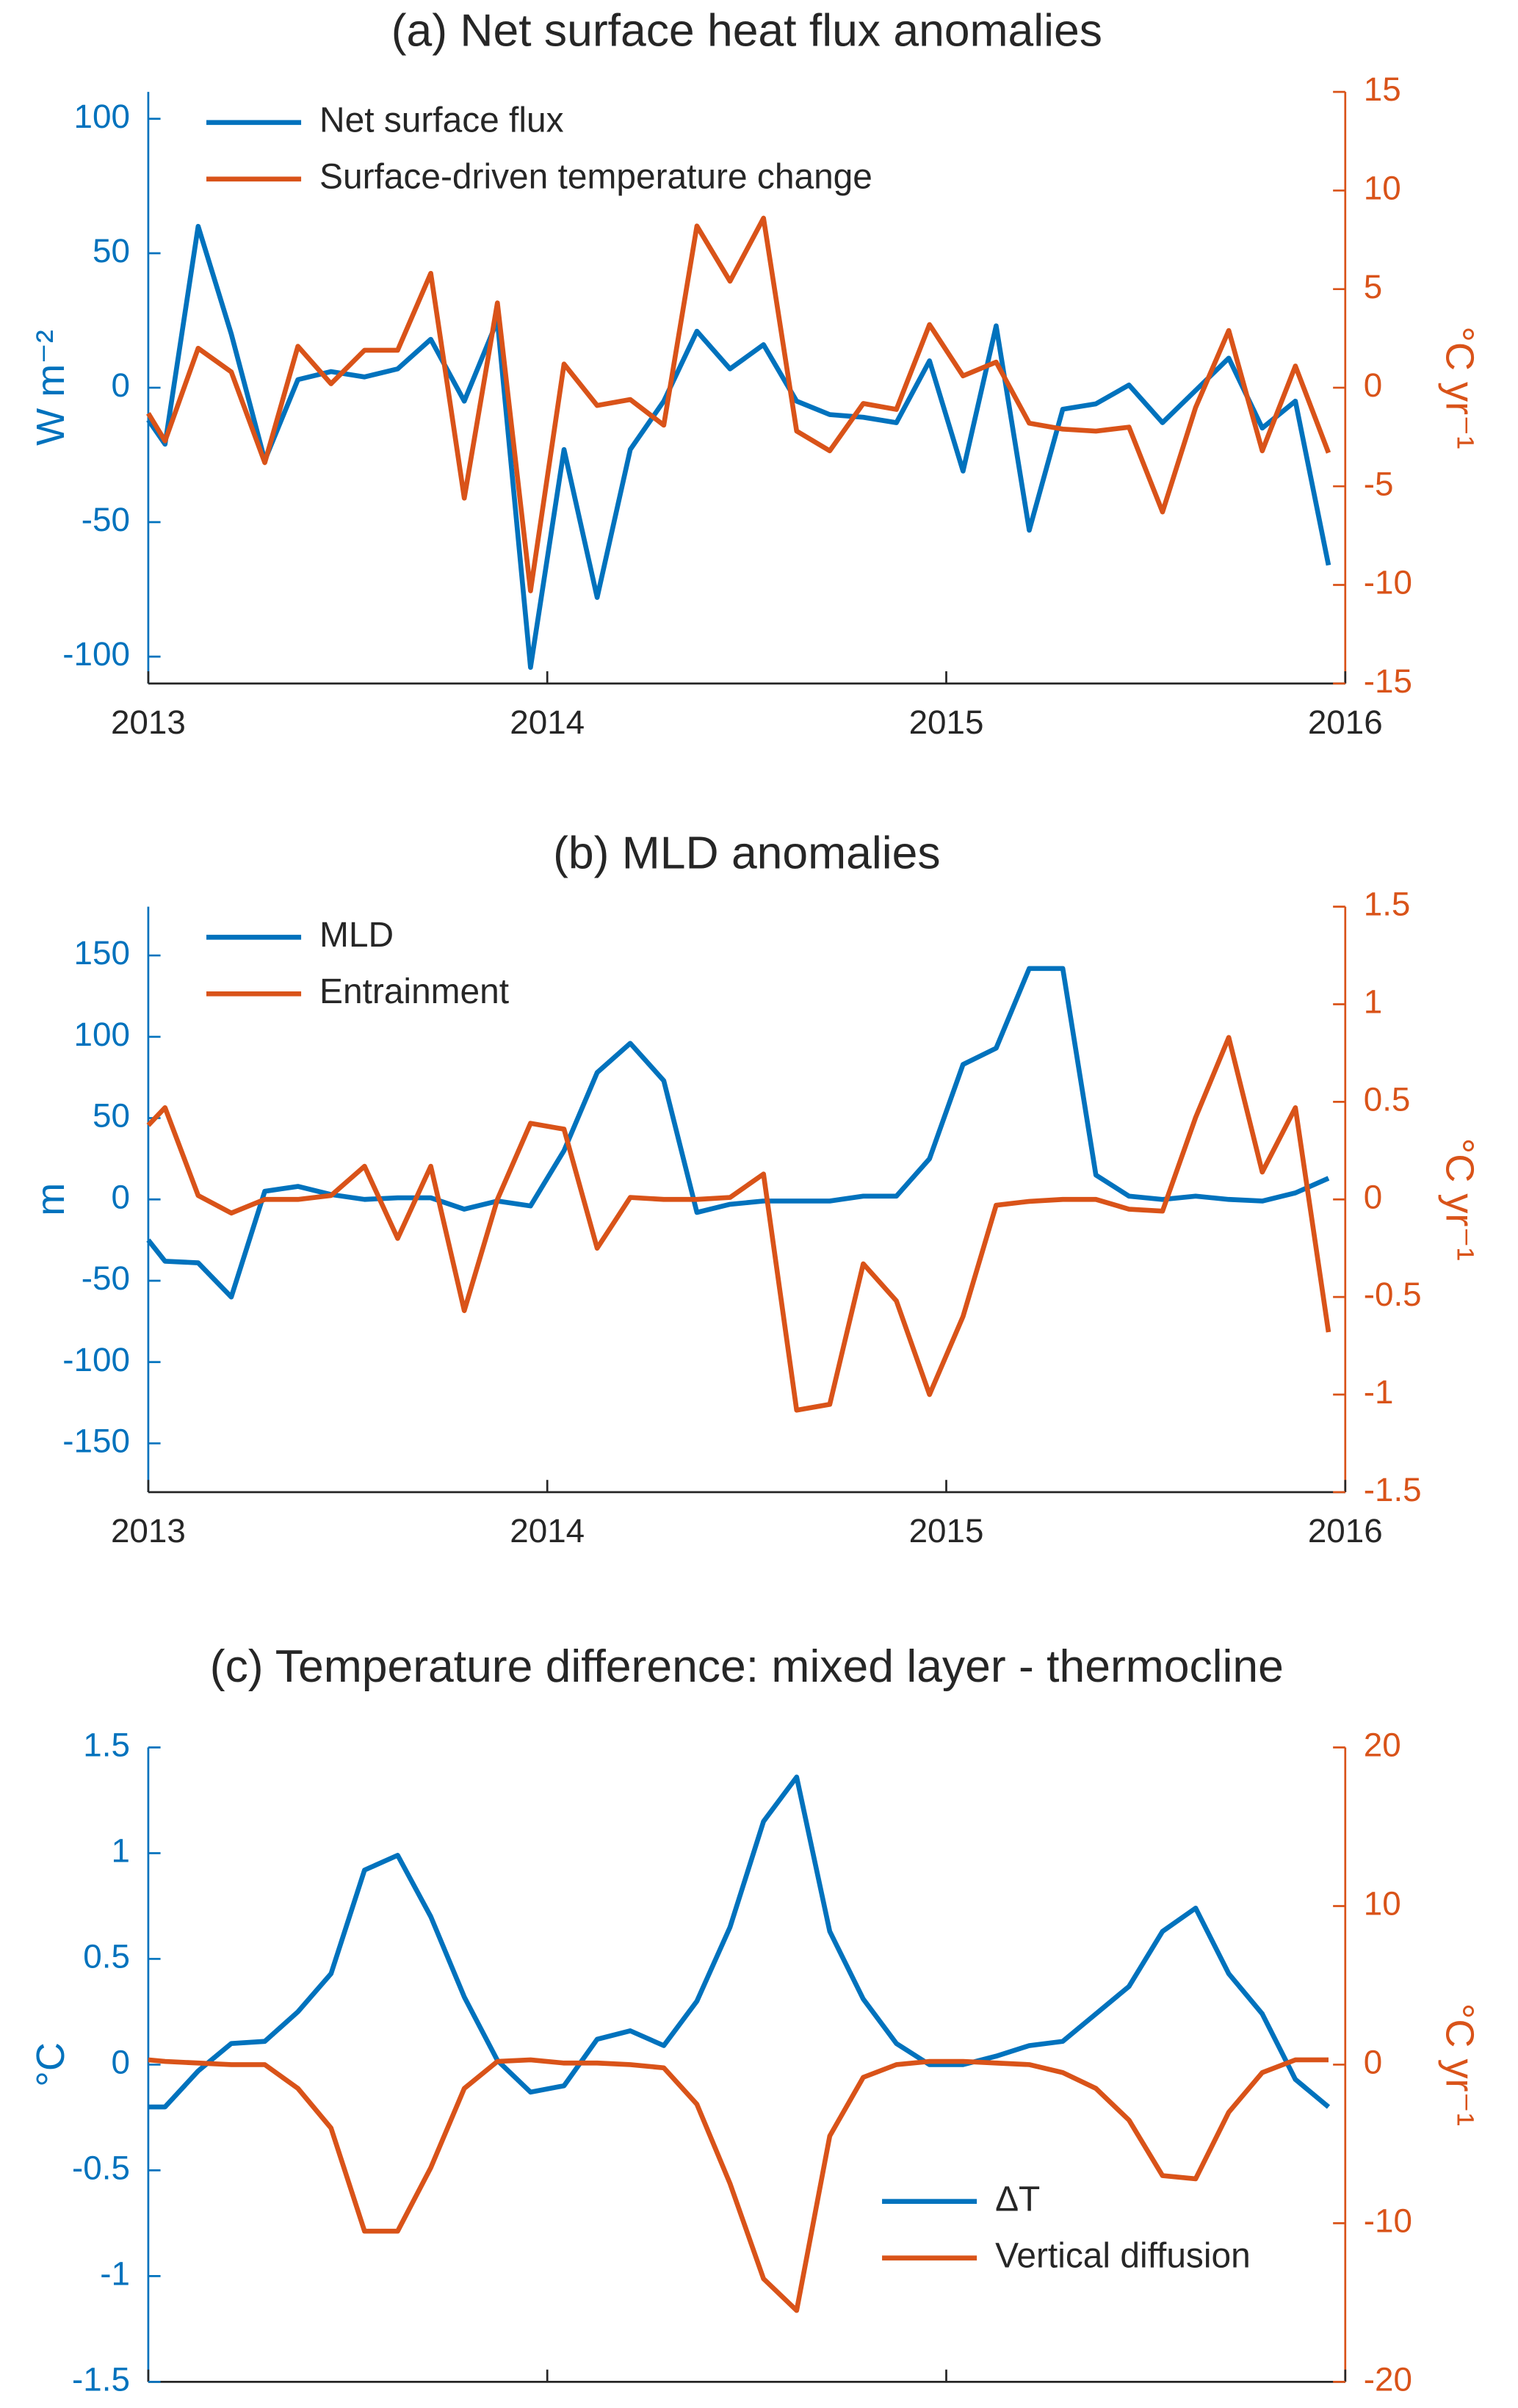  What do you see at coordinates (1017, 2199) in the screenshot?
I see `legend-label: ΔT` at bounding box center [1017, 2199].